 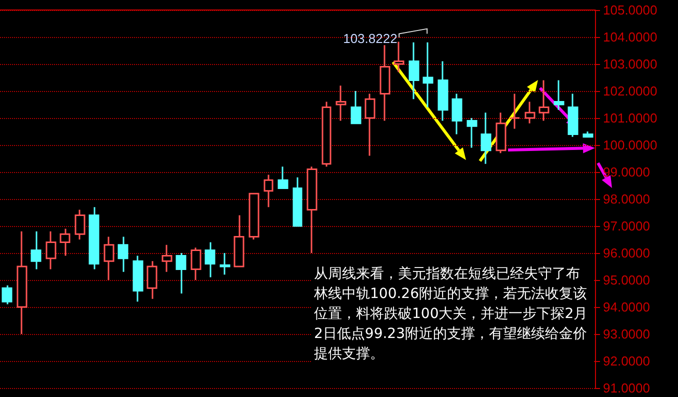 I want to click on y-tick-label: 95.0000, so click(x=626, y=280).